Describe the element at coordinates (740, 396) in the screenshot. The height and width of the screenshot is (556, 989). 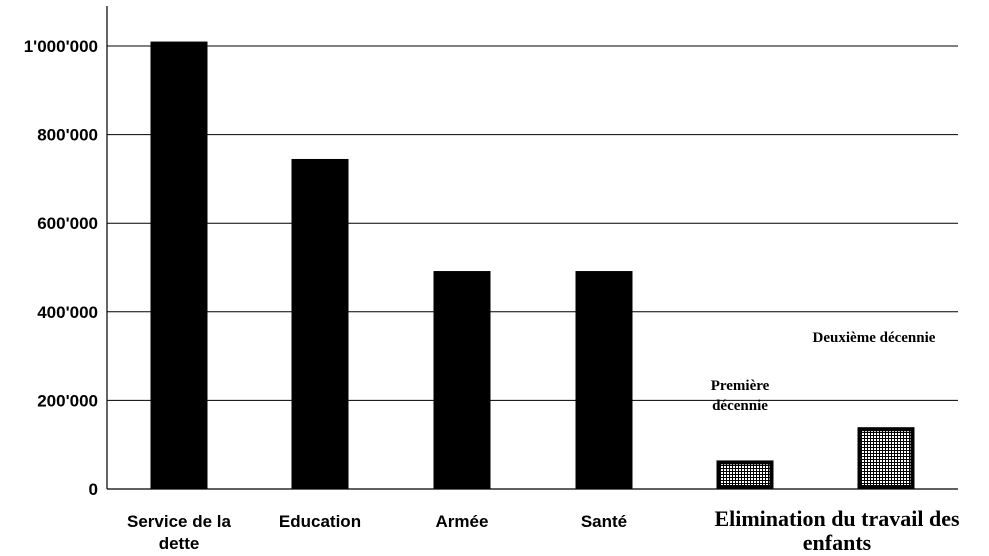
I see `group-bar-label-0: Première décennie` at that location.